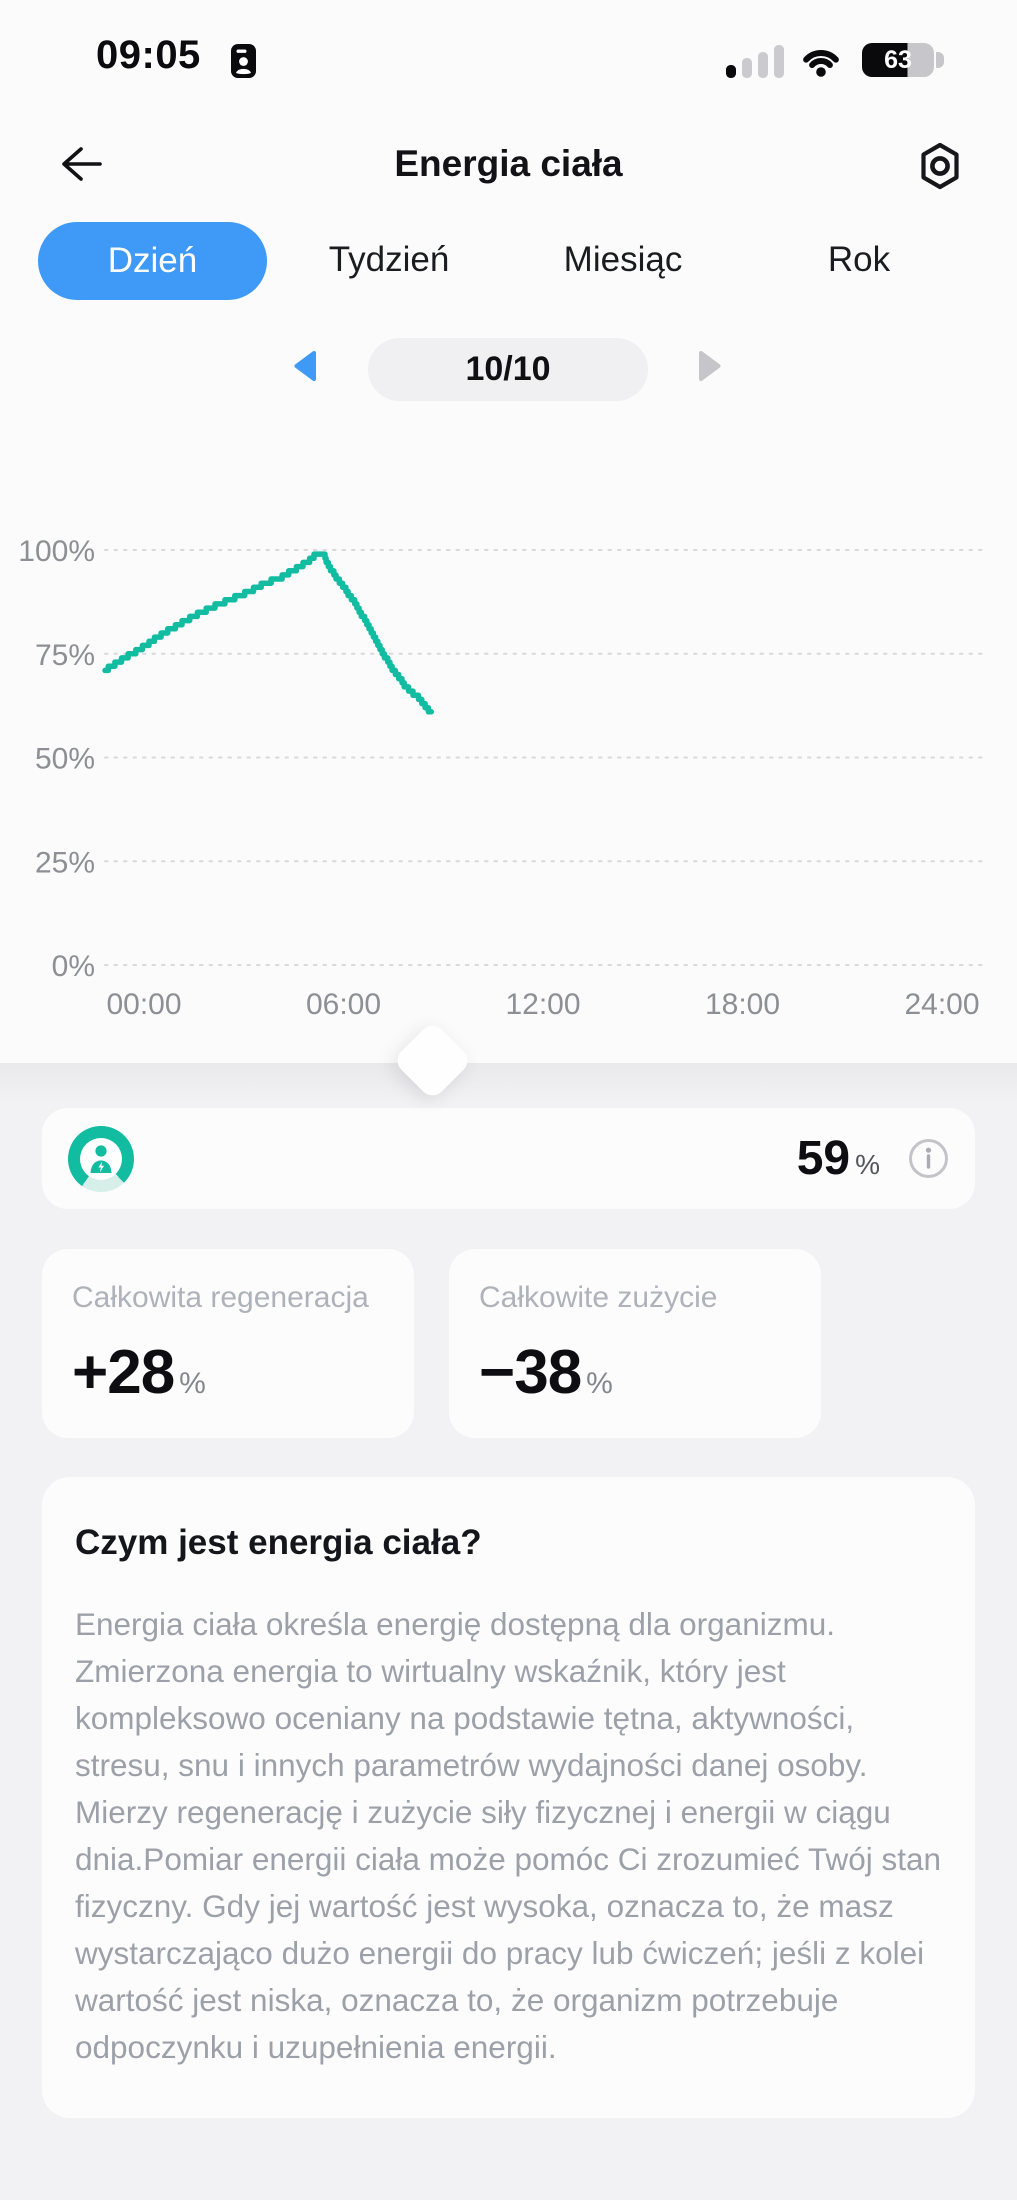 This screenshot has width=1017, height=2200. I want to click on section-divider, so click(508, 1083).